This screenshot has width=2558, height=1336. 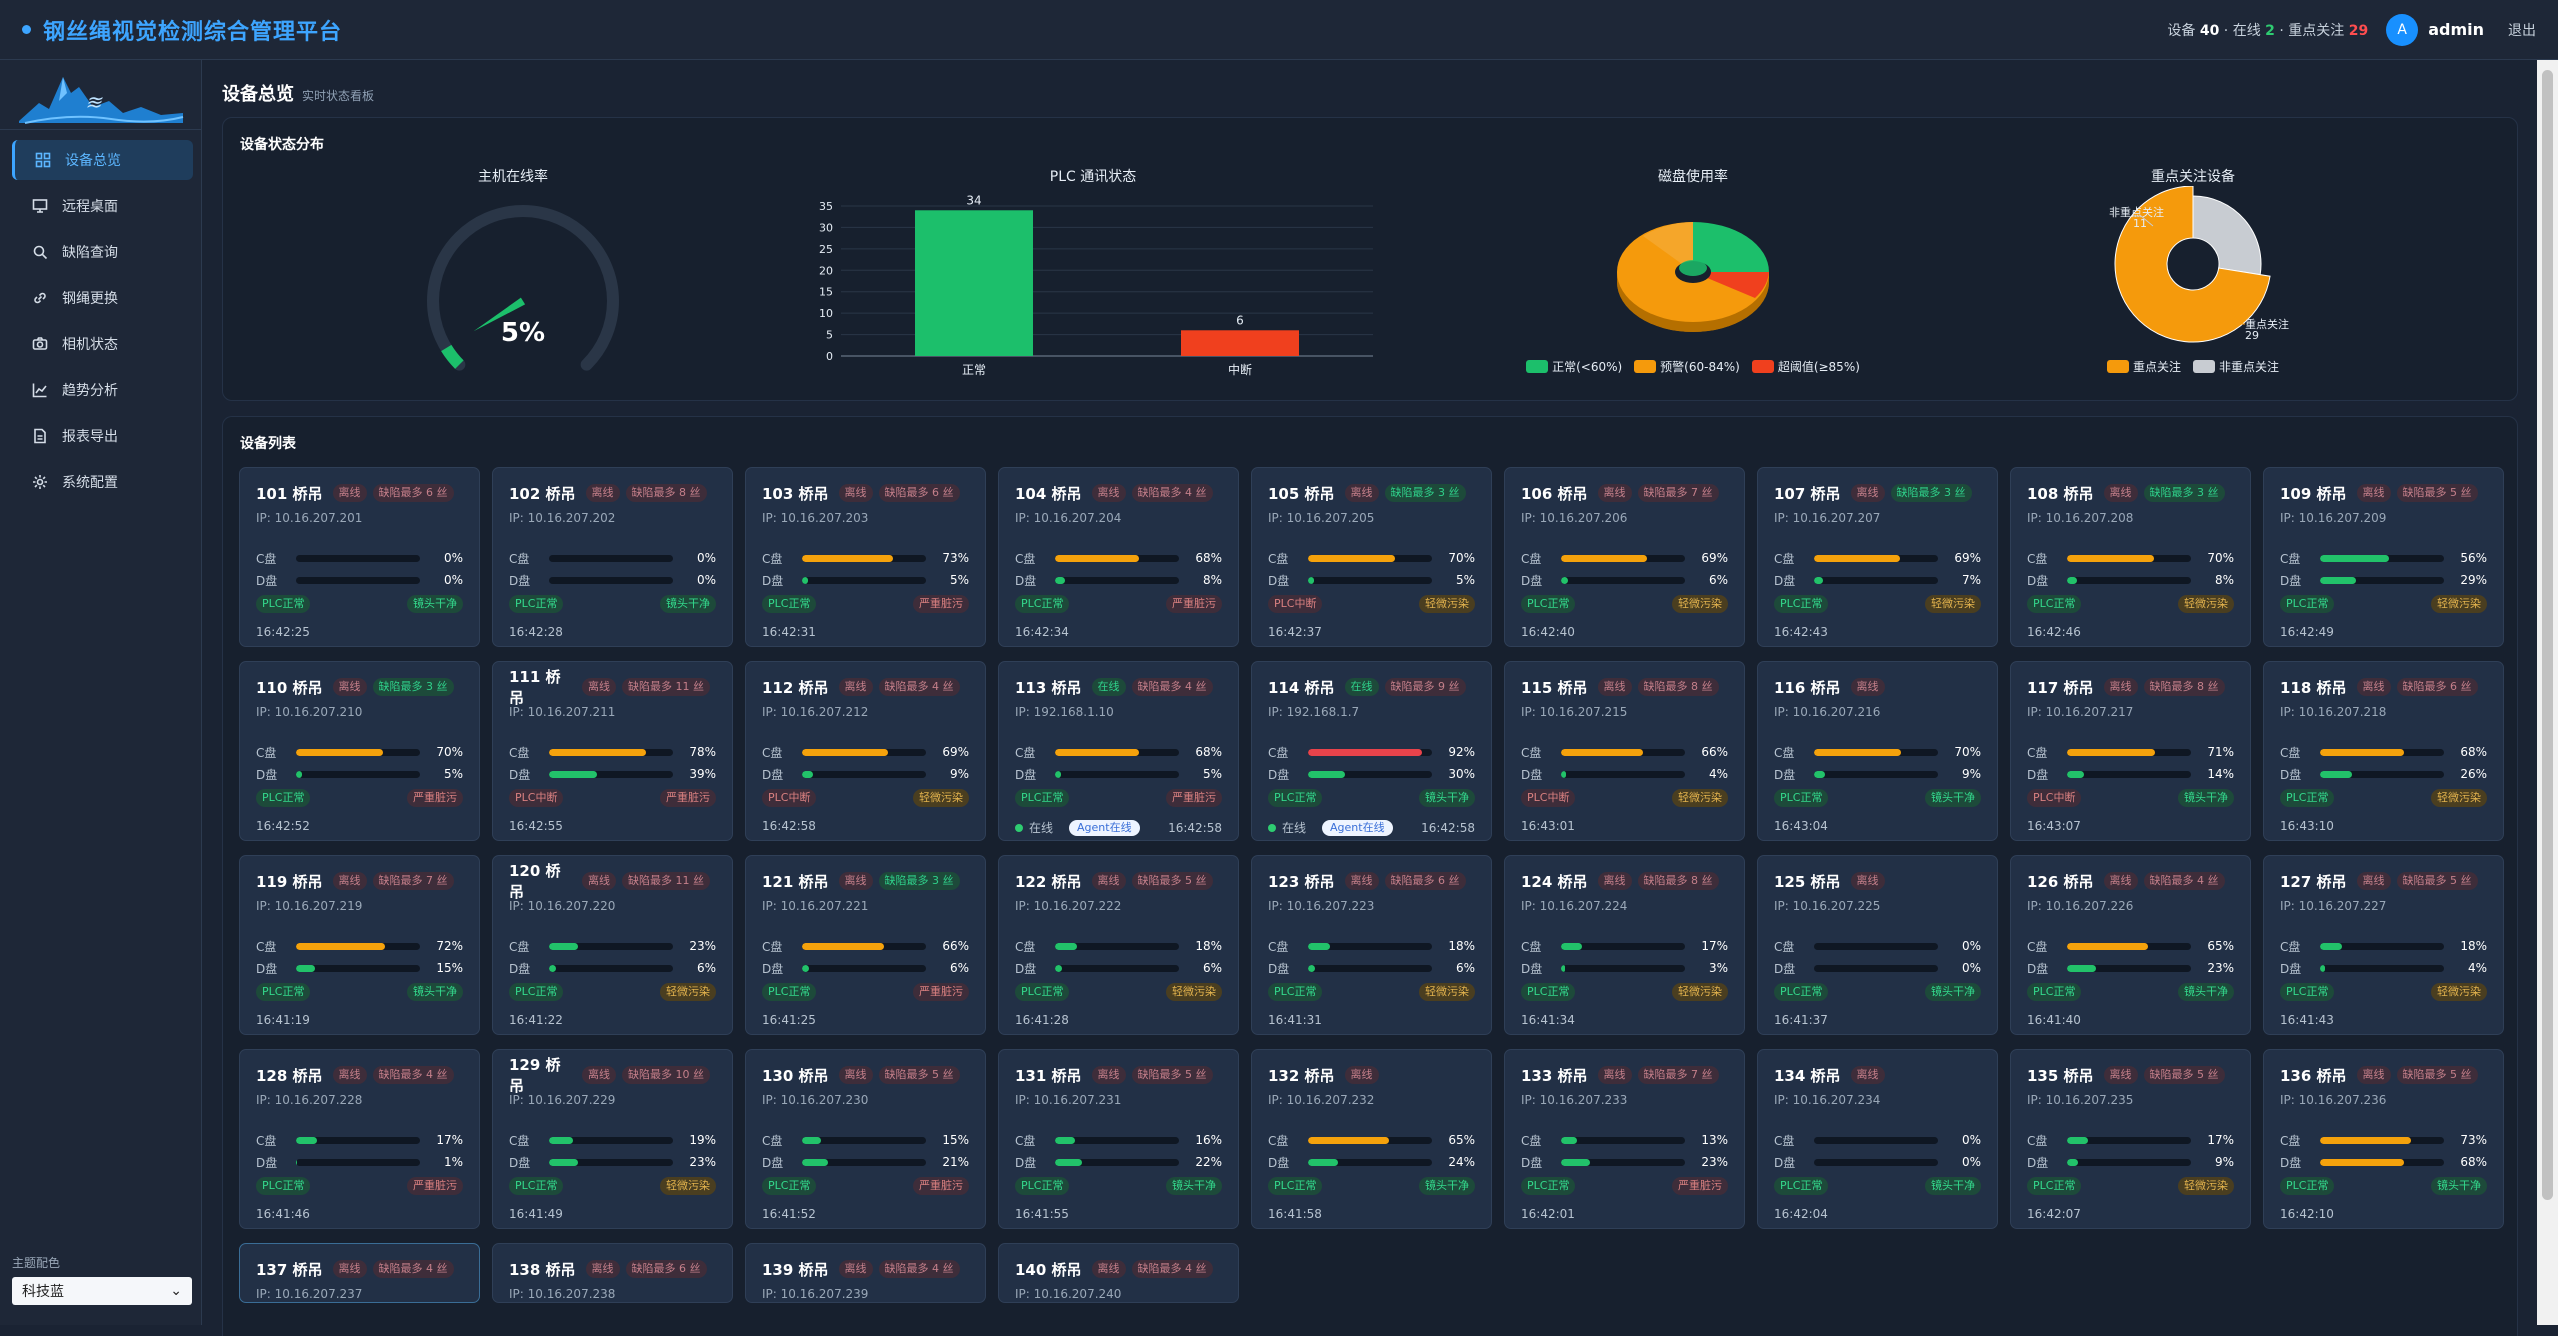 I want to click on disk-value: 13%, so click(x=1714, y=1140).